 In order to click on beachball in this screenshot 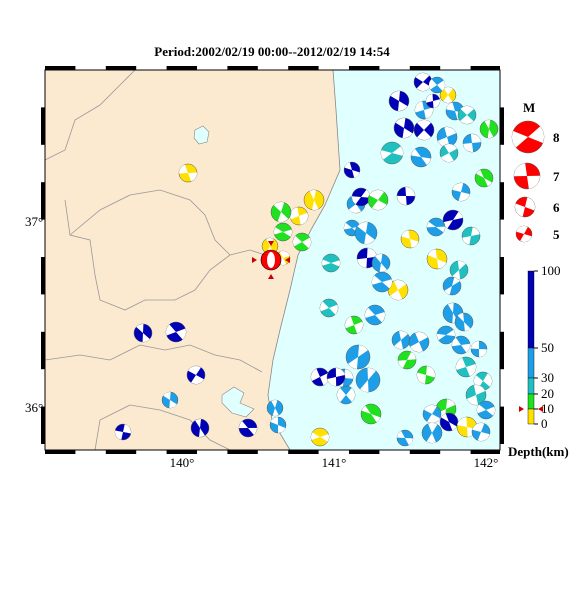, I will do `click(314, 200)`.